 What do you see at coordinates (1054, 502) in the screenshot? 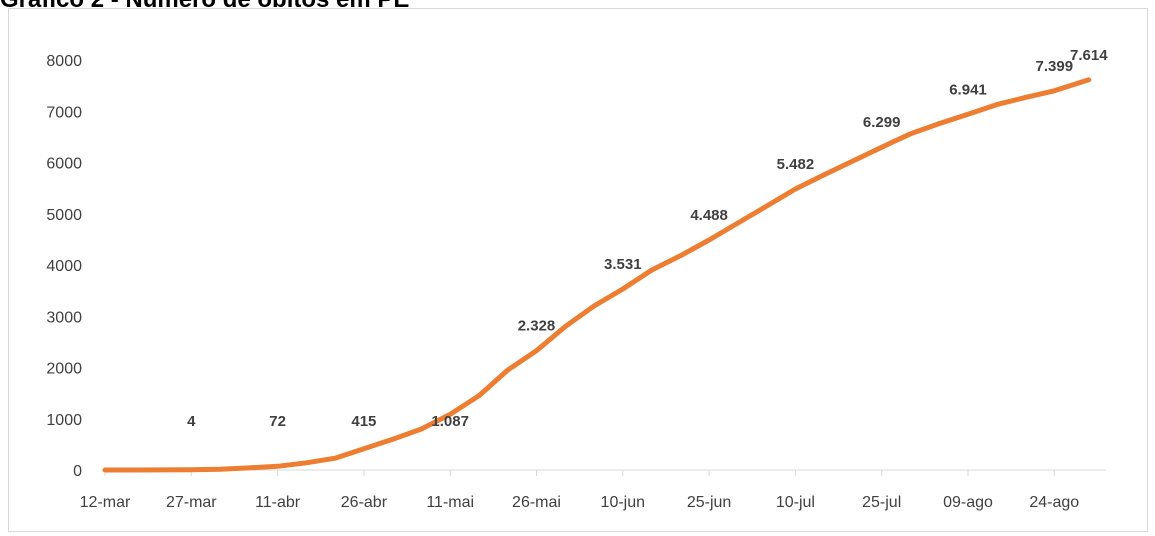
I see `x-tick-label: 24-ago` at bounding box center [1054, 502].